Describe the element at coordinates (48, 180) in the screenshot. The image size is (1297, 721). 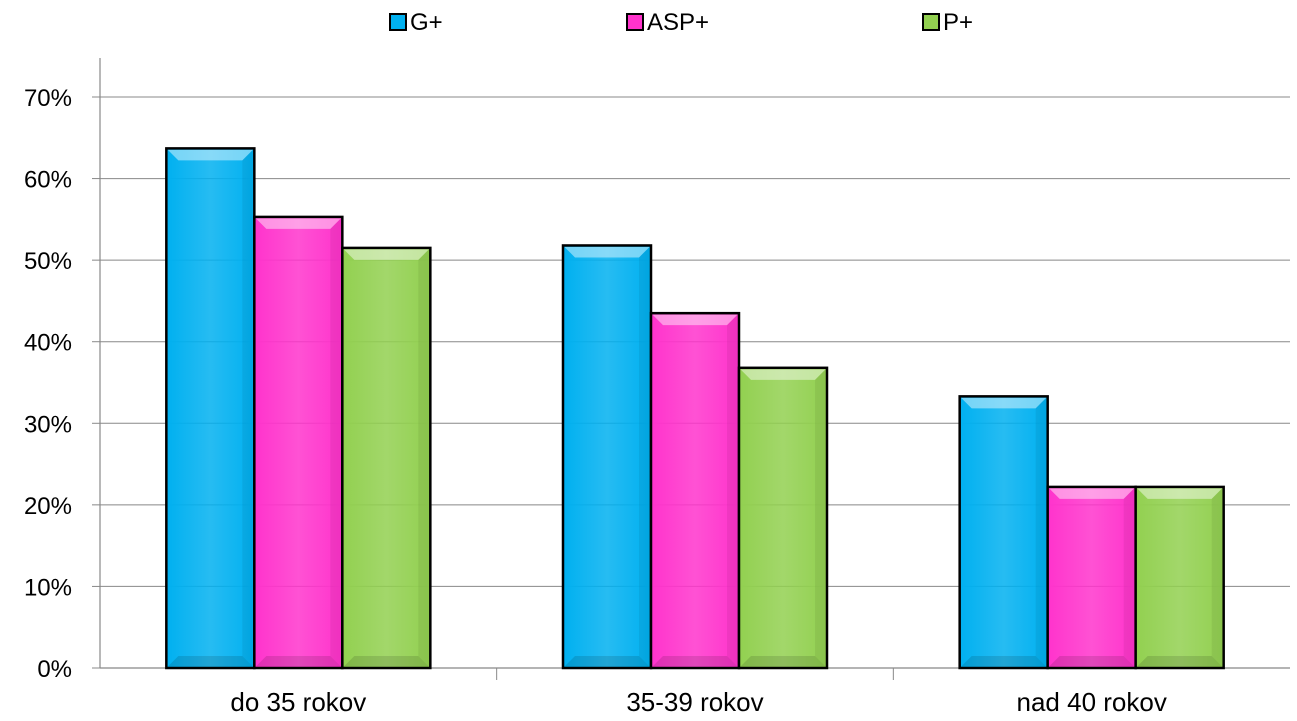
I see `y-tick-label: 60%` at that location.